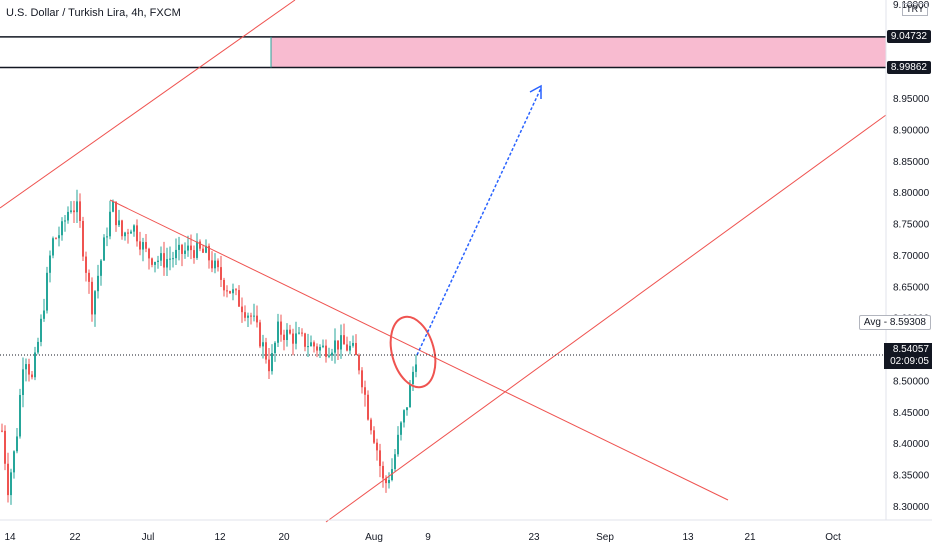 This screenshot has width=932, height=550. Describe the element at coordinates (911, 130) in the screenshot. I see `y-tick-label: 8.90000` at that location.